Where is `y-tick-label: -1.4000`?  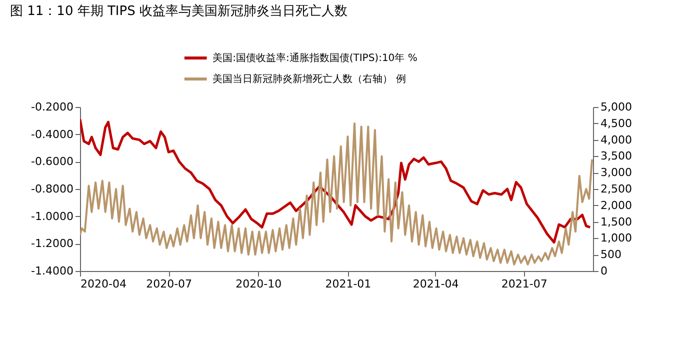
y-tick-label: -1.4000 is located at coordinates (52, 271).